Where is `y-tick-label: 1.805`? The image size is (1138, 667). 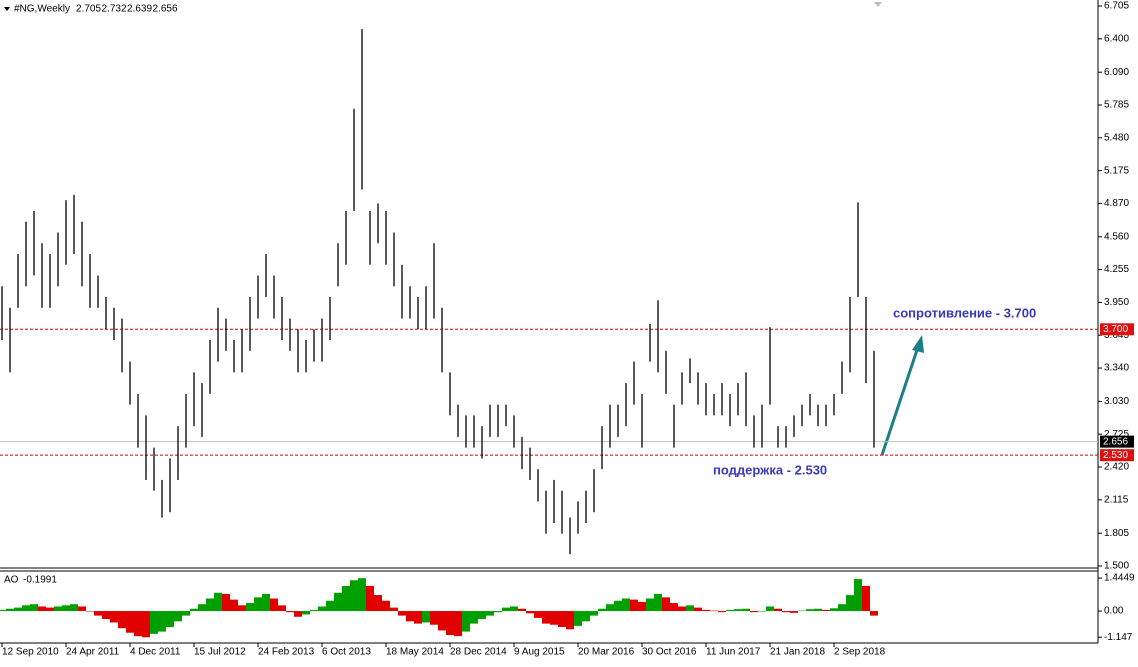 y-tick-label: 1.805 is located at coordinates (1116, 533).